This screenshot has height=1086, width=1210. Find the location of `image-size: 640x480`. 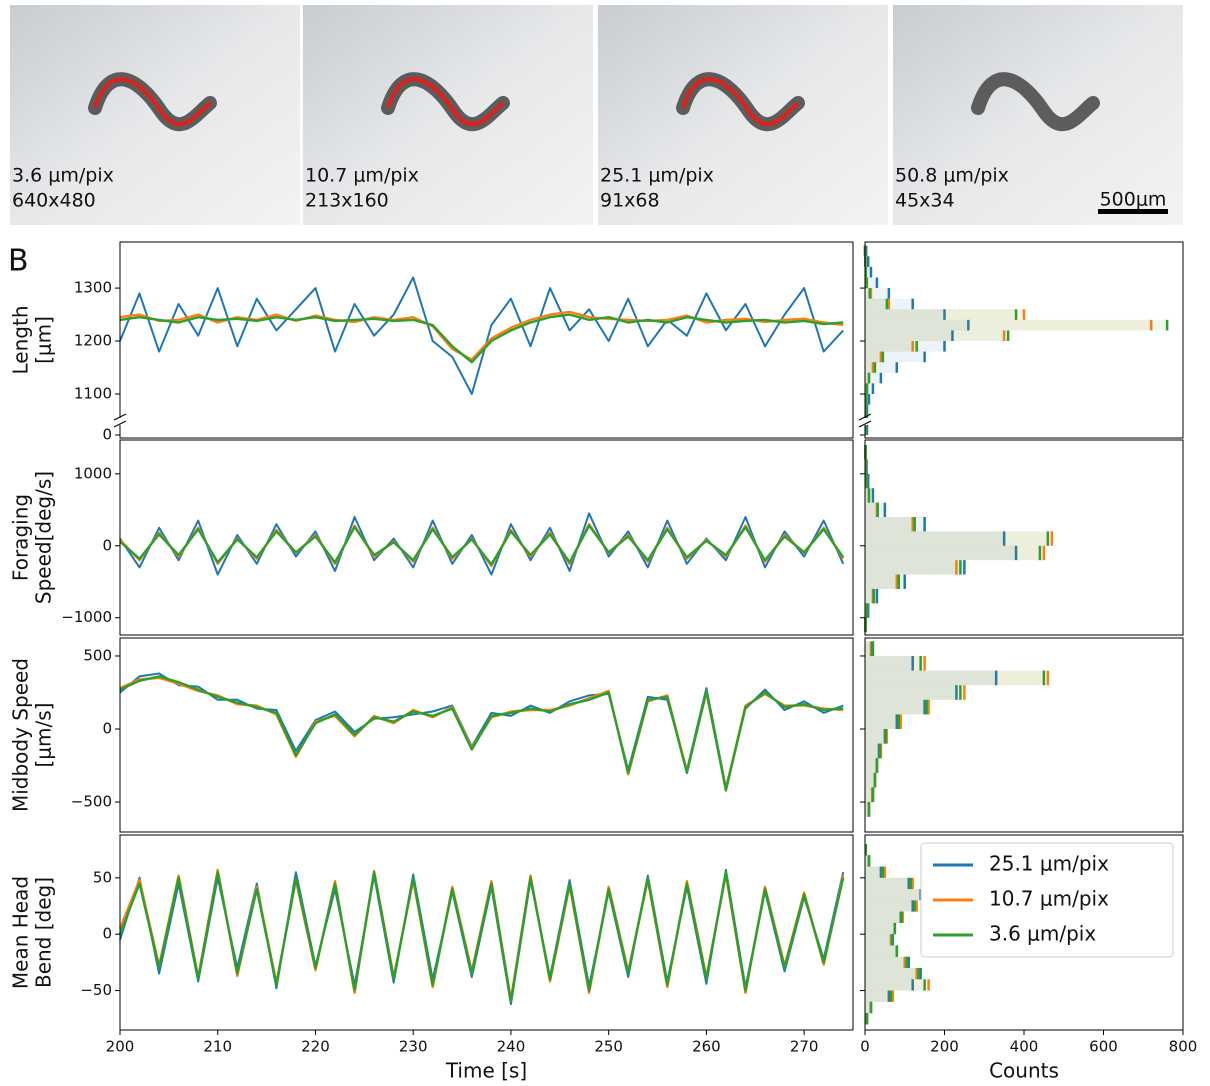

image-size: 640x480 is located at coordinates (54, 201).